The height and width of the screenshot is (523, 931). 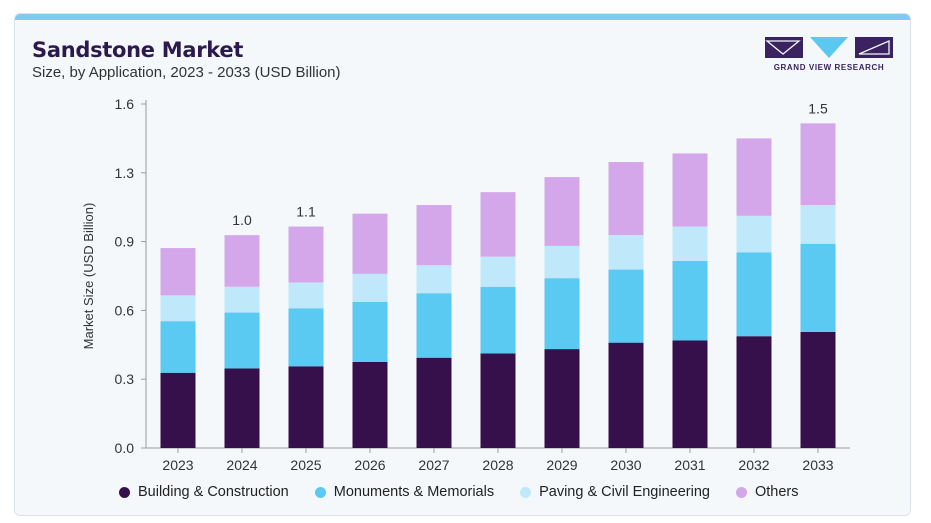 What do you see at coordinates (829, 47) in the screenshot?
I see `grand-view-research-logo` at bounding box center [829, 47].